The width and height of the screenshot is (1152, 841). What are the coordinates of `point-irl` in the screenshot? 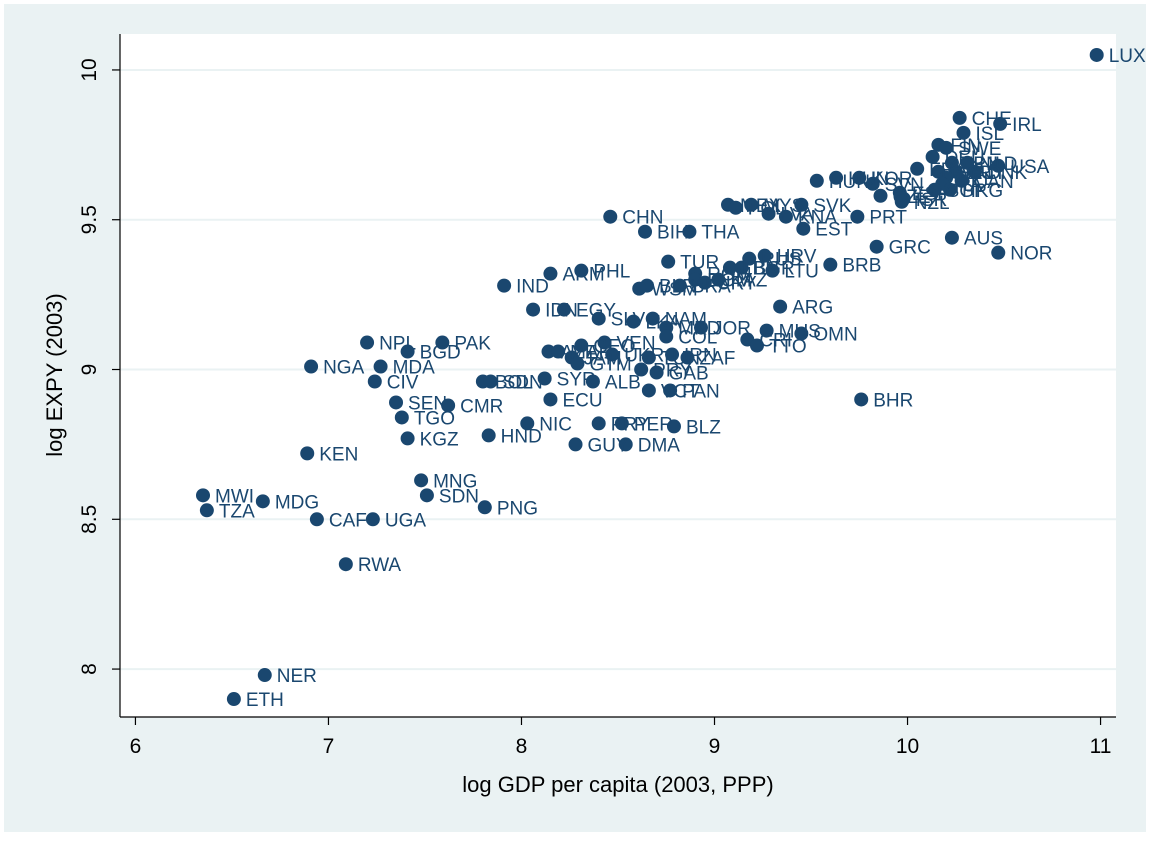 It's located at (1000, 123).